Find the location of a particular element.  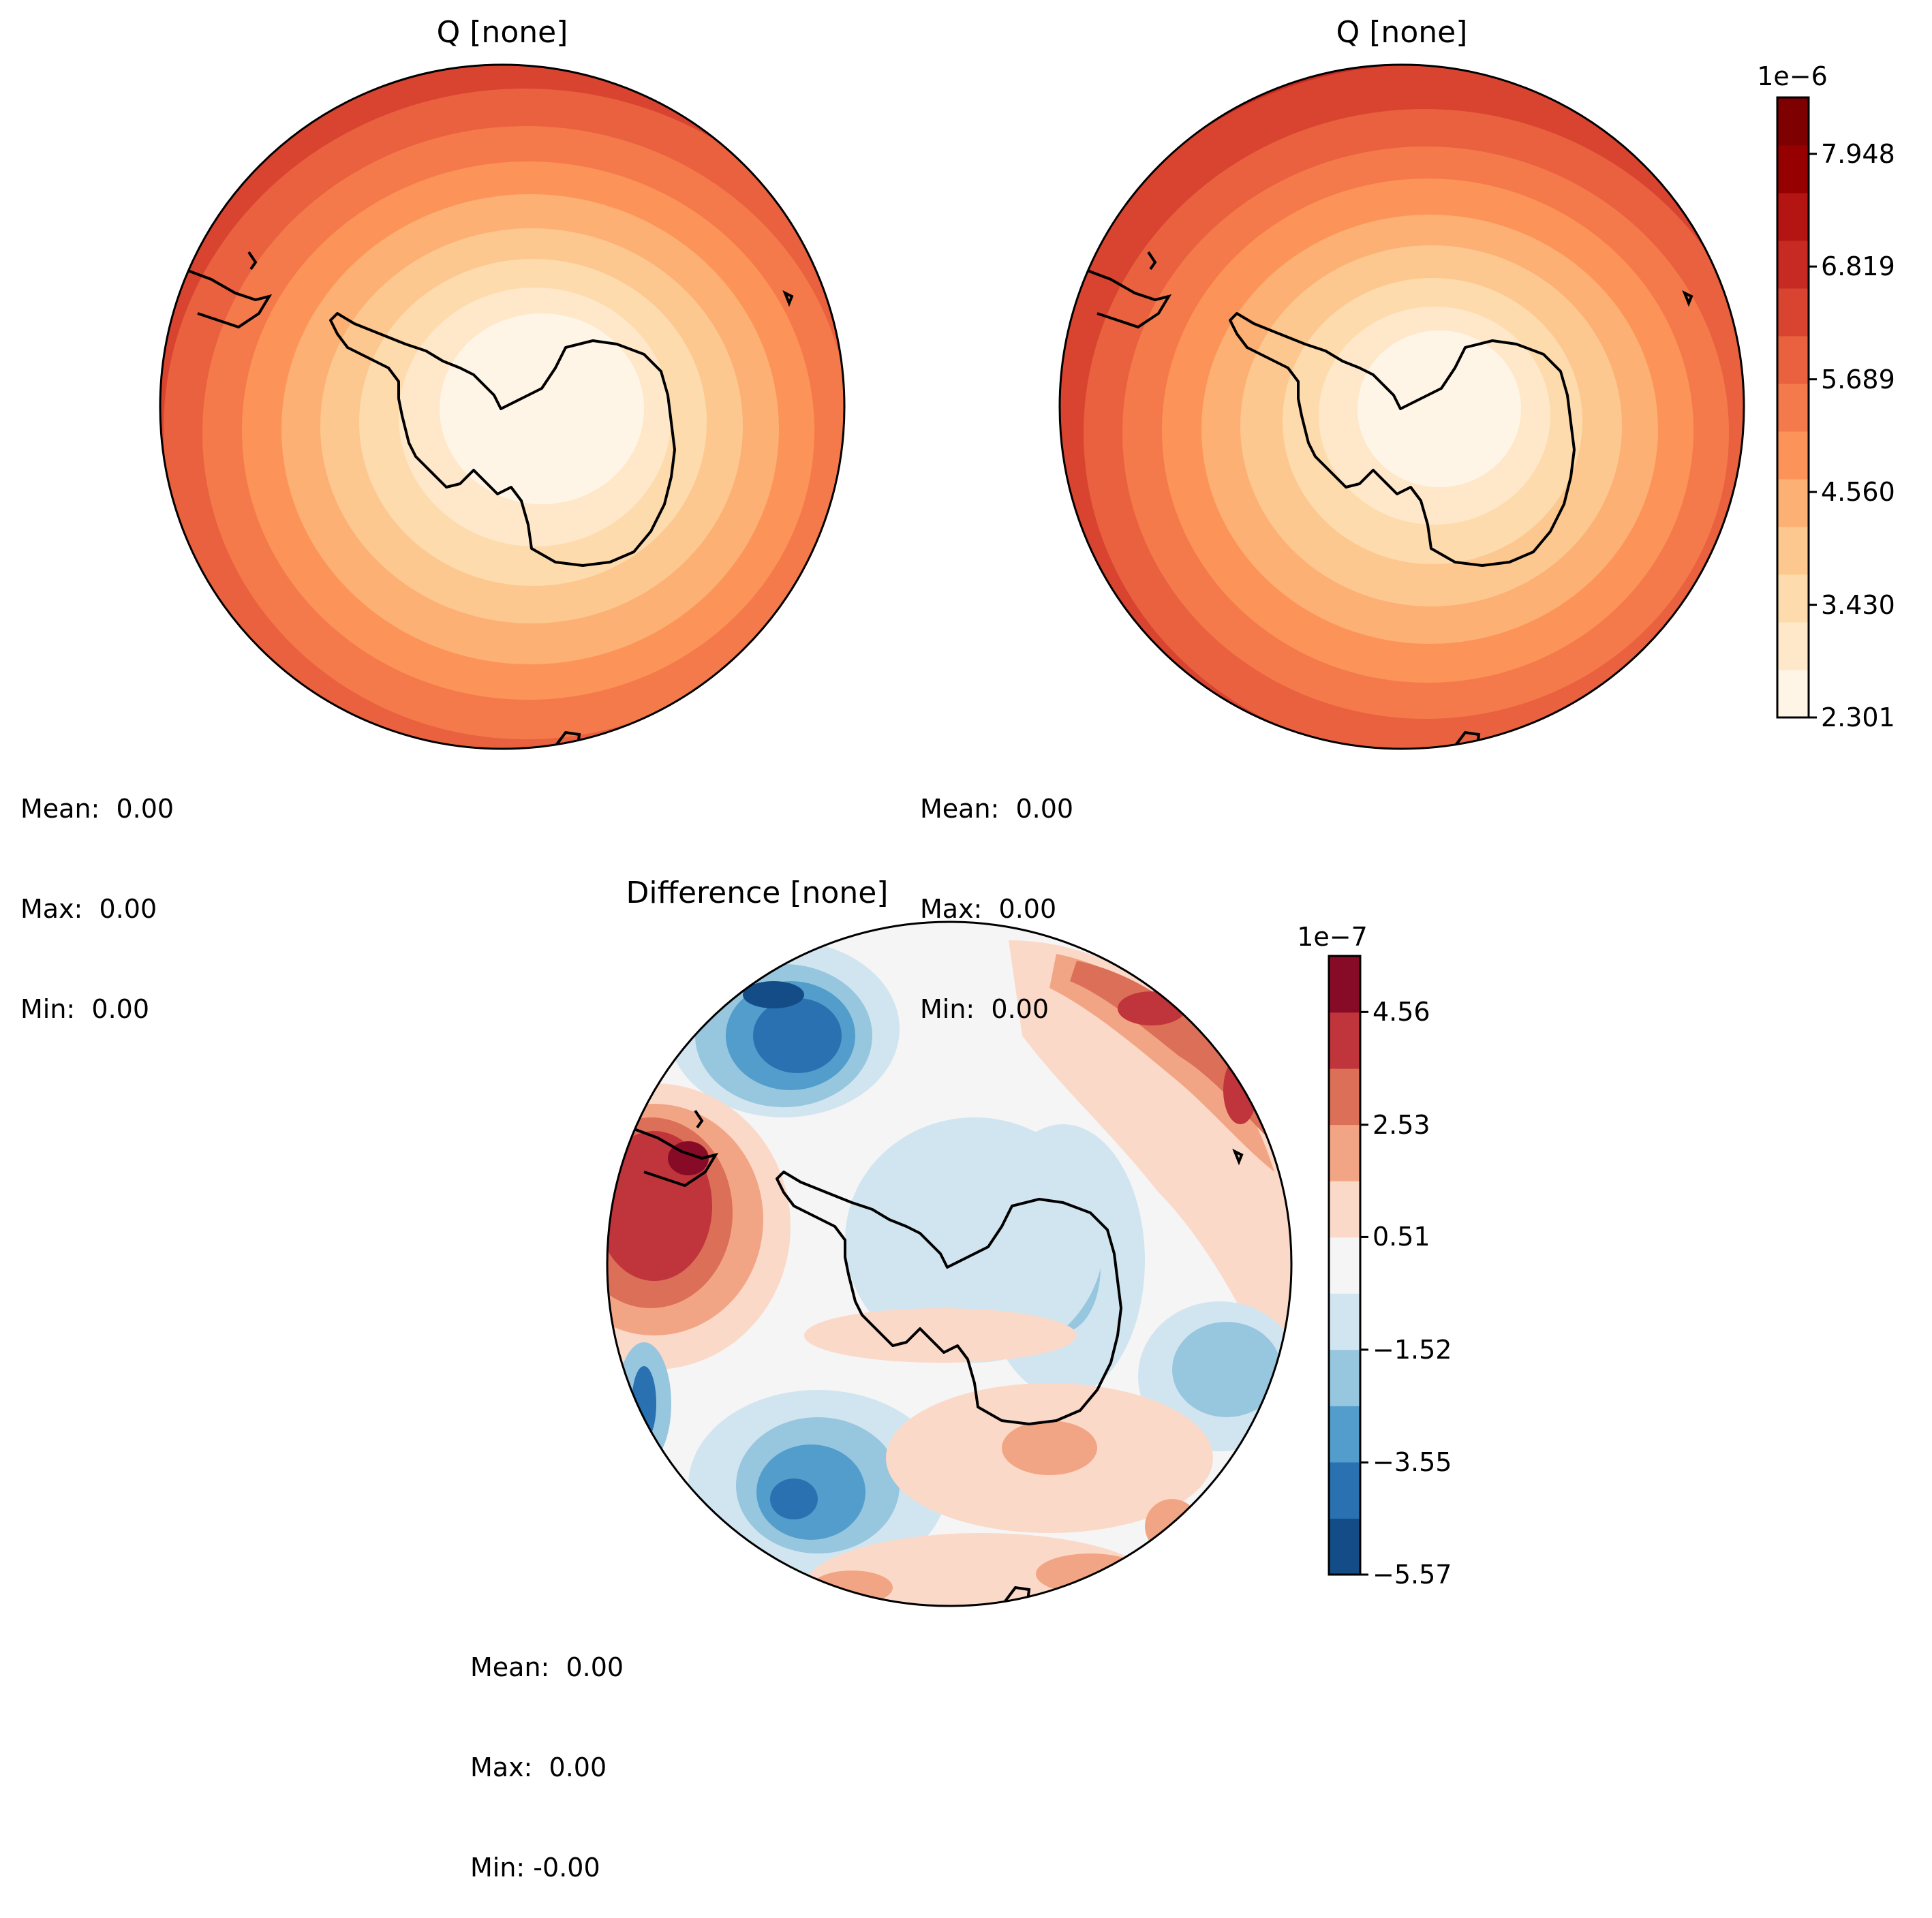

map-boundary-q-left is located at coordinates (502, 406).